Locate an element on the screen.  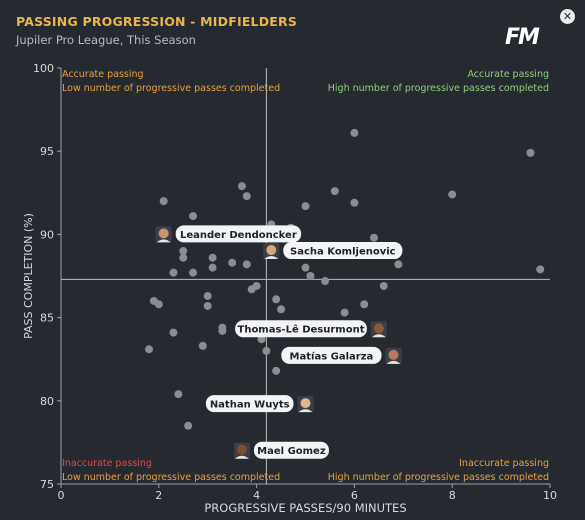
highlighted-player: Sacha Komljenovic is located at coordinates (333, 251).